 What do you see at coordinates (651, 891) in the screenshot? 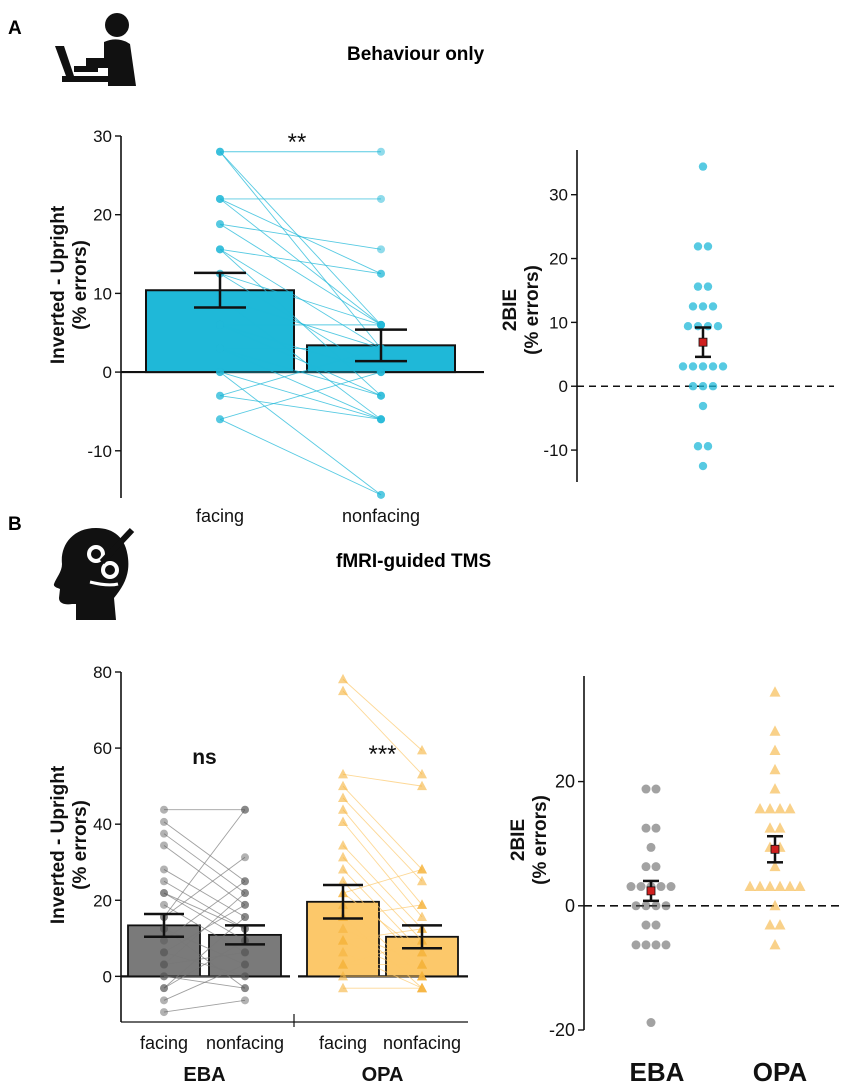
I see `b-2bie-mean-marker-eba` at bounding box center [651, 891].